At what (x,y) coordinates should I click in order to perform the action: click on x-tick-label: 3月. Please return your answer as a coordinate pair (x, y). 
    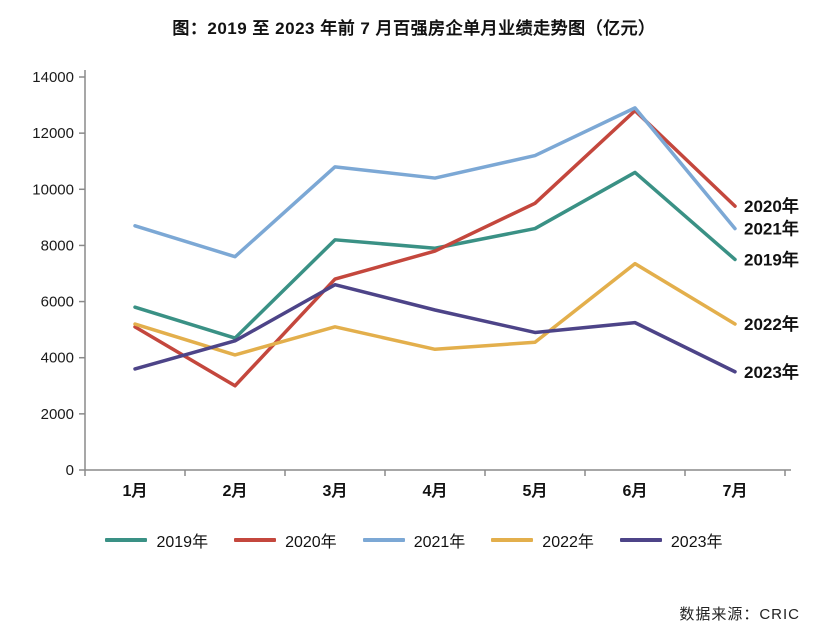
    Looking at the image, I should click on (335, 491).